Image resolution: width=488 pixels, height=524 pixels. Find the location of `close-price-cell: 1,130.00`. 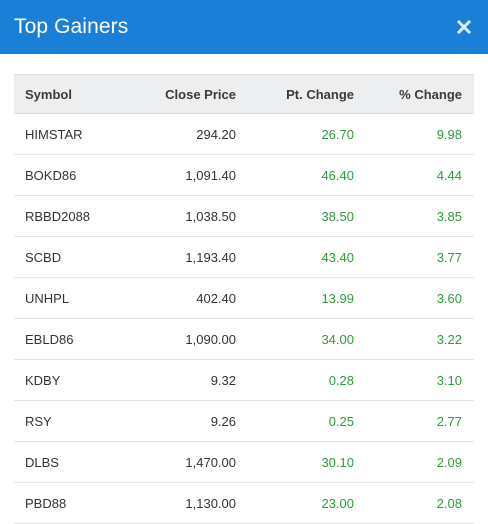

close-price-cell: 1,130.00 is located at coordinates (186, 503).